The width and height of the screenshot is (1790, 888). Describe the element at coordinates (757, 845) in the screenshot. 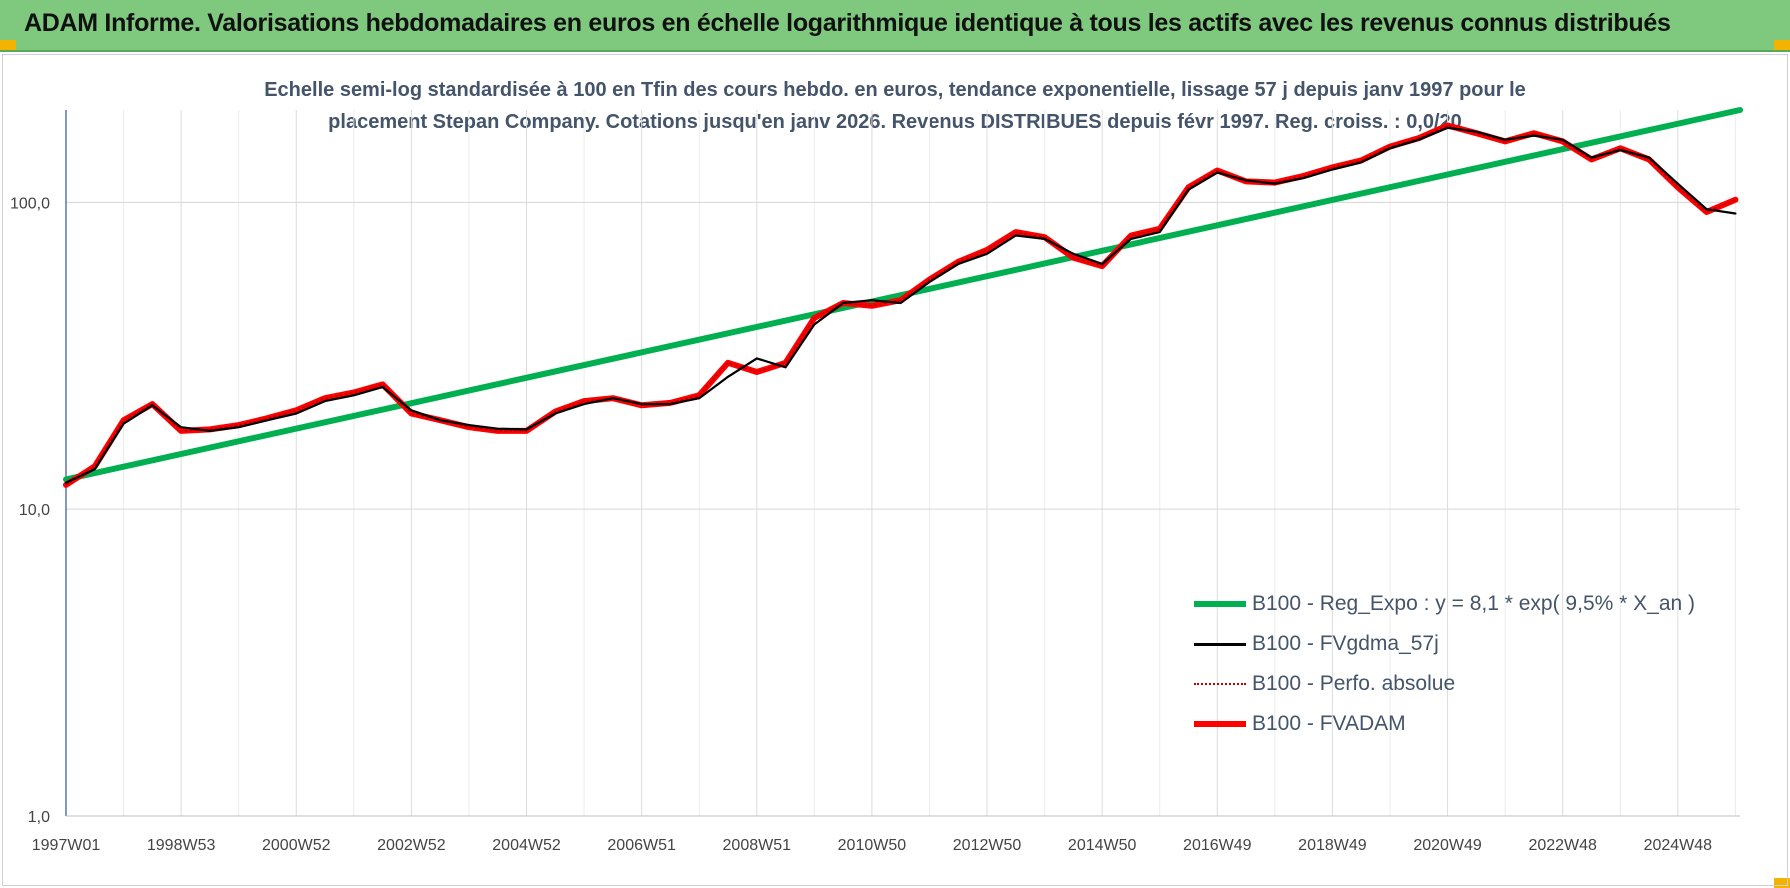

I see `x-tick-label: 2008W51` at that location.